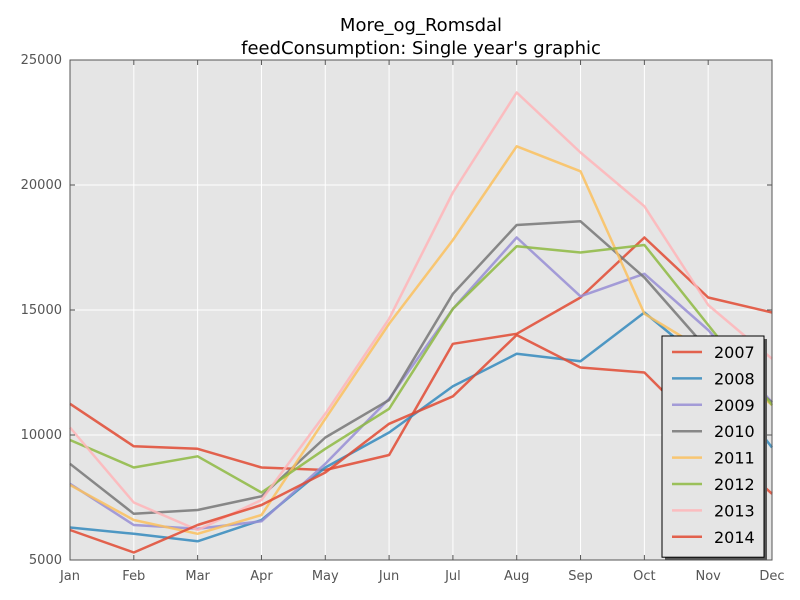 This screenshot has height=600, width=800. What do you see at coordinates (325, 576) in the screenshot?
I see `x-tick-label: May` at bounding box center [325, 576].